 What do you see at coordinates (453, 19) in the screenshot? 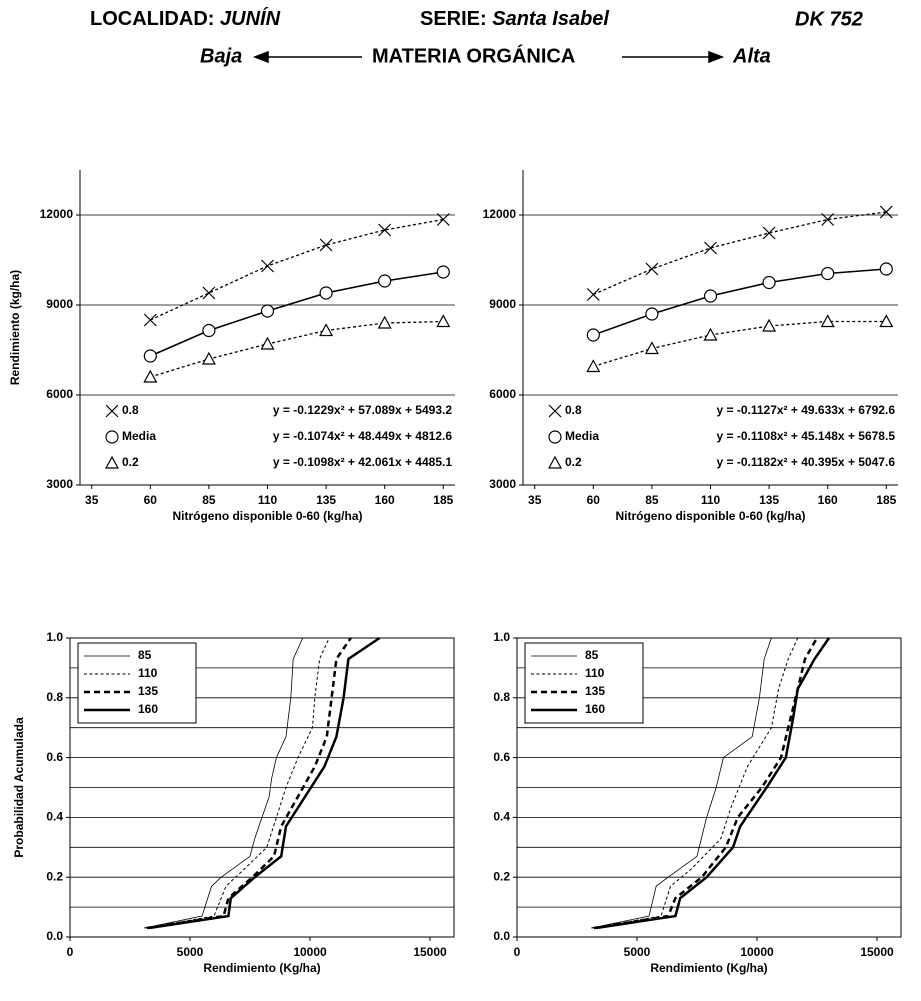
I see `series-label: SERIE:` at bounding box center [453, 19].